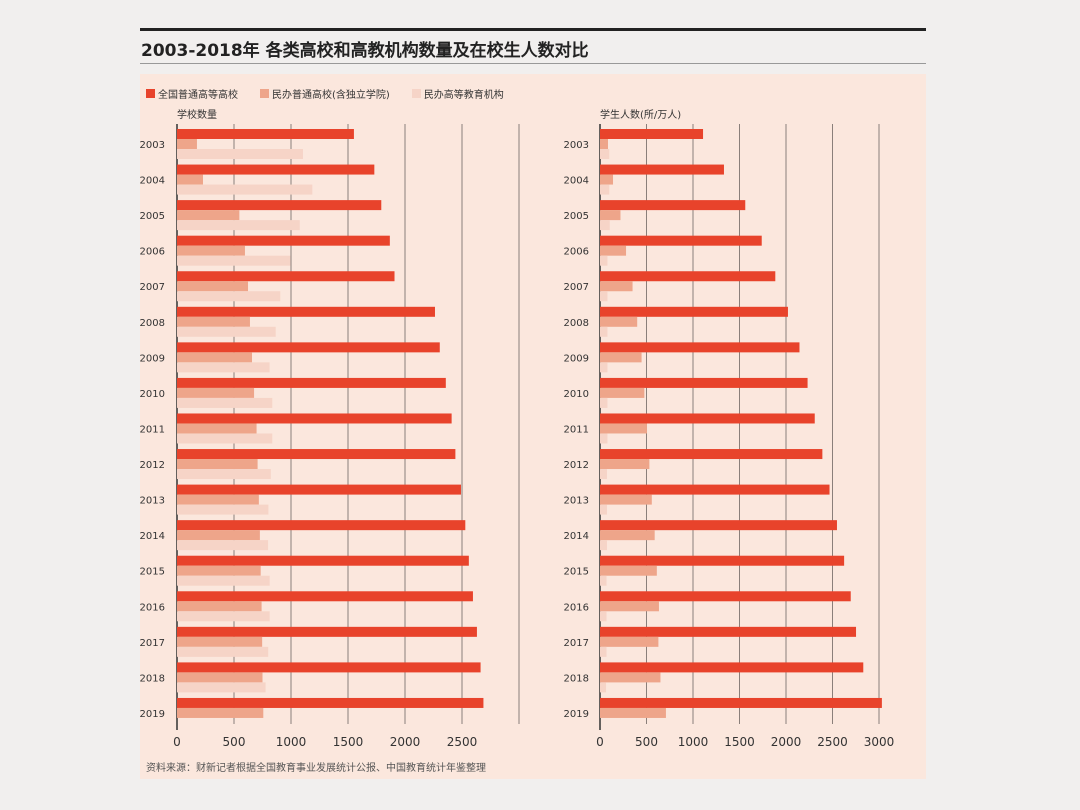 This screenshot has height=810, width=1080. Describe the element at coordinates (316, 768) in the screenshot. I see `source-note: 资料来源：财新记者根据全国教育事业发展统计公报、中国教育统计年鉴整理` at that location.